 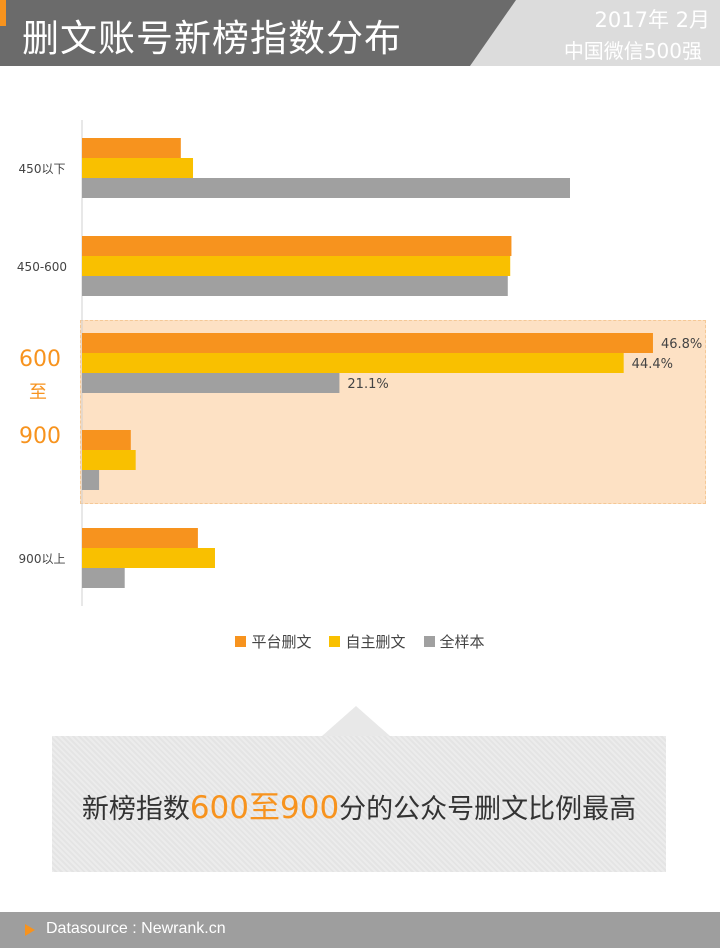 I want to click on bar-3-900以上, so click(x=103, y=578).